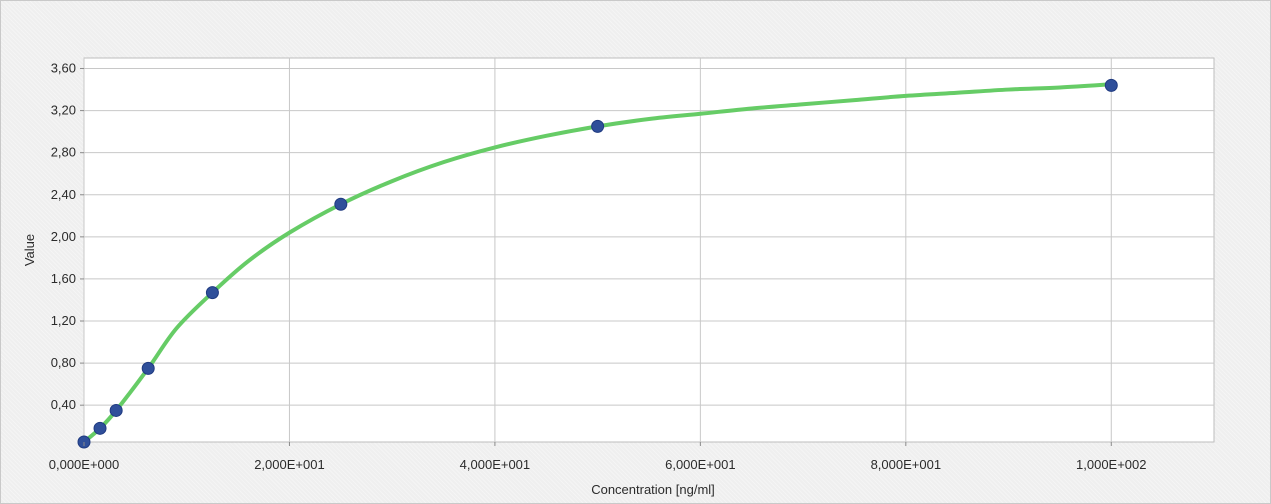  I want to click on x-tick-label: 6,000E+001, so click(700, 464).